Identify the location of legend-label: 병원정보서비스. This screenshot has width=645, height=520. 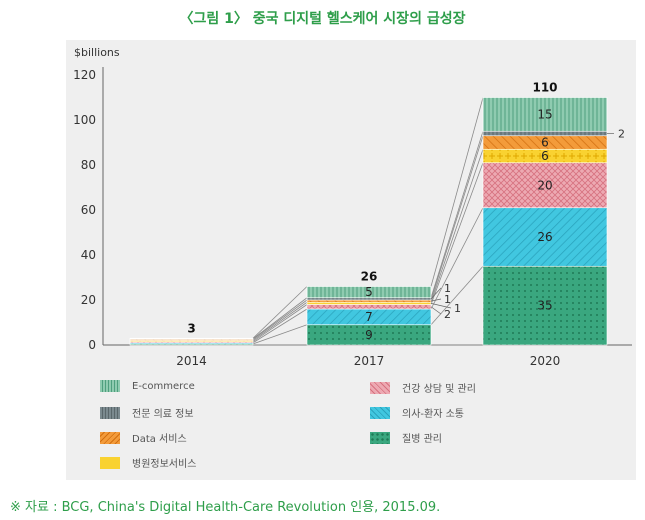
(164, 464).